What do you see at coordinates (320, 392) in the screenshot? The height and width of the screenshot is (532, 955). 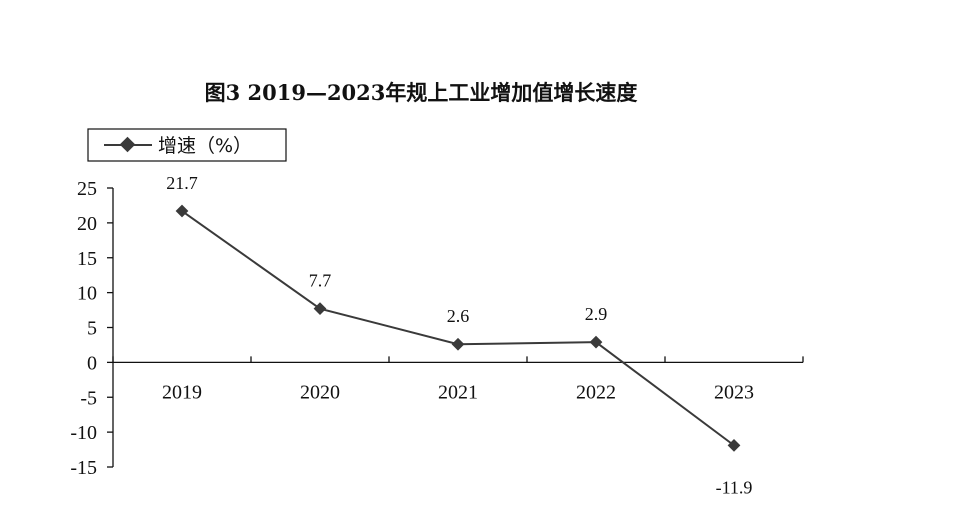 I see `x-tick-label: 2020` at bounding box center [320, 392].